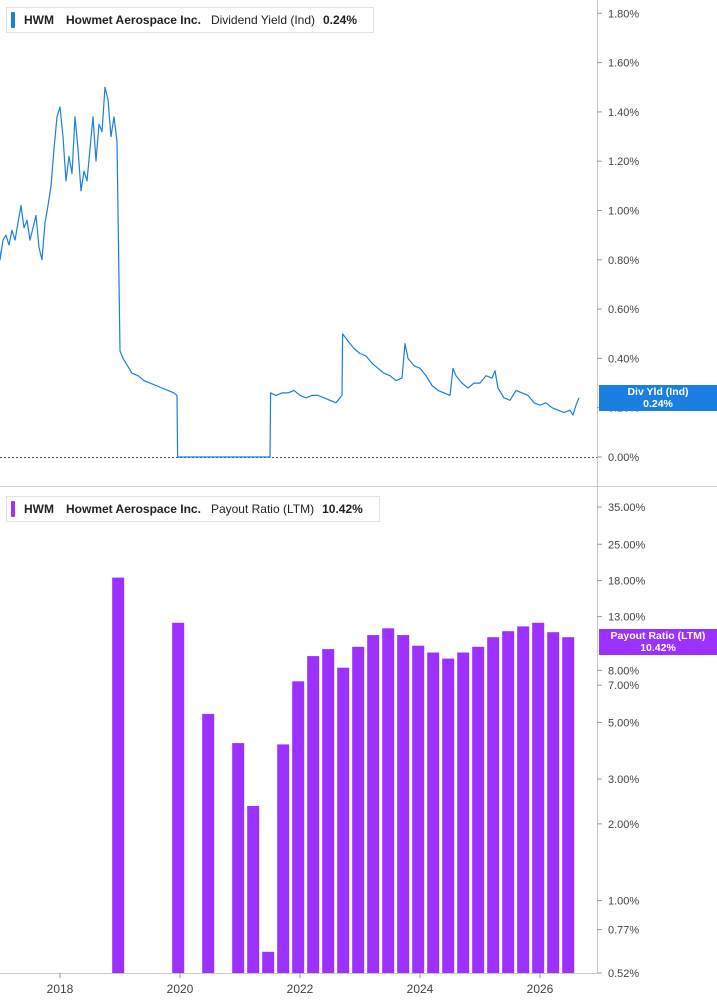  I want to click on price-tag-label: Payout Ratio (LTM), so click(658, 636).